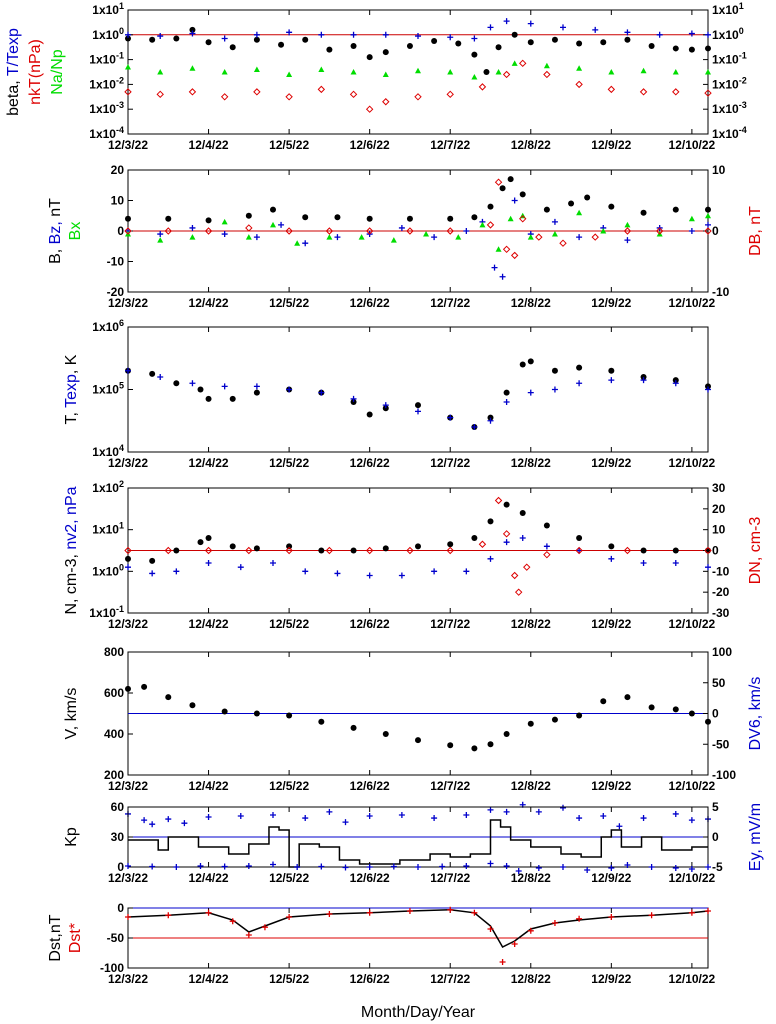 The width and height of the screenshot is (776, 1024). I want to click on axis-label-part: DN, cm-3, so click(755, 551).